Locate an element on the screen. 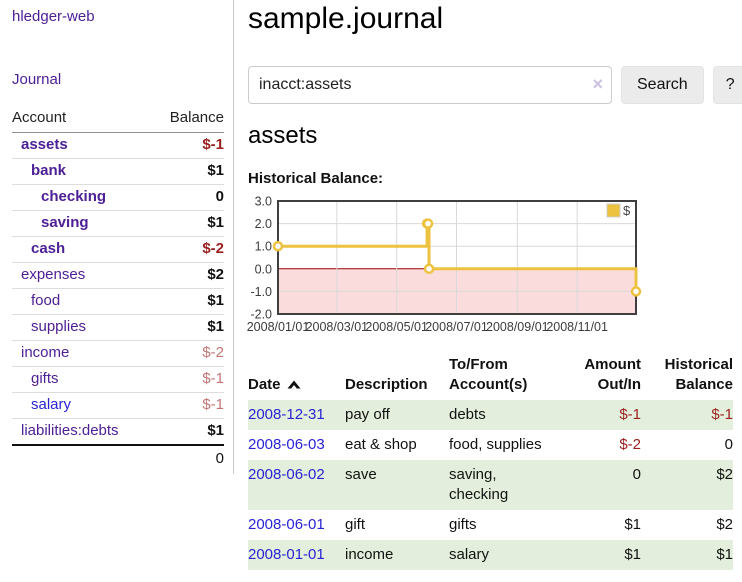  svg-text: 3.0 is located at coordinates (263, 202).